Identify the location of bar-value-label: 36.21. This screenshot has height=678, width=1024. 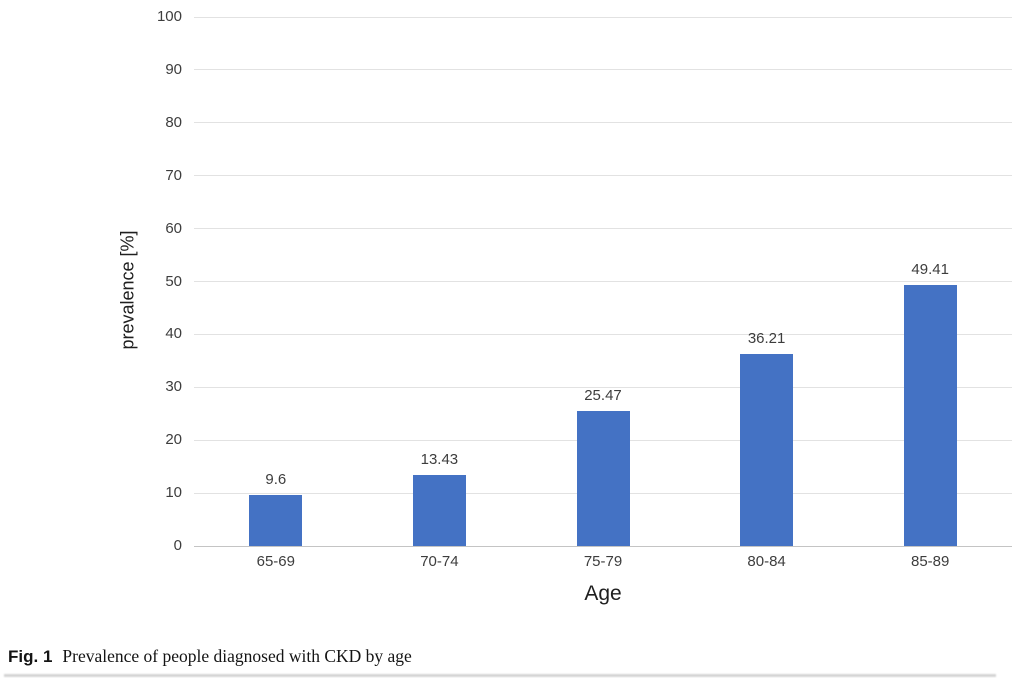
(766, 339).